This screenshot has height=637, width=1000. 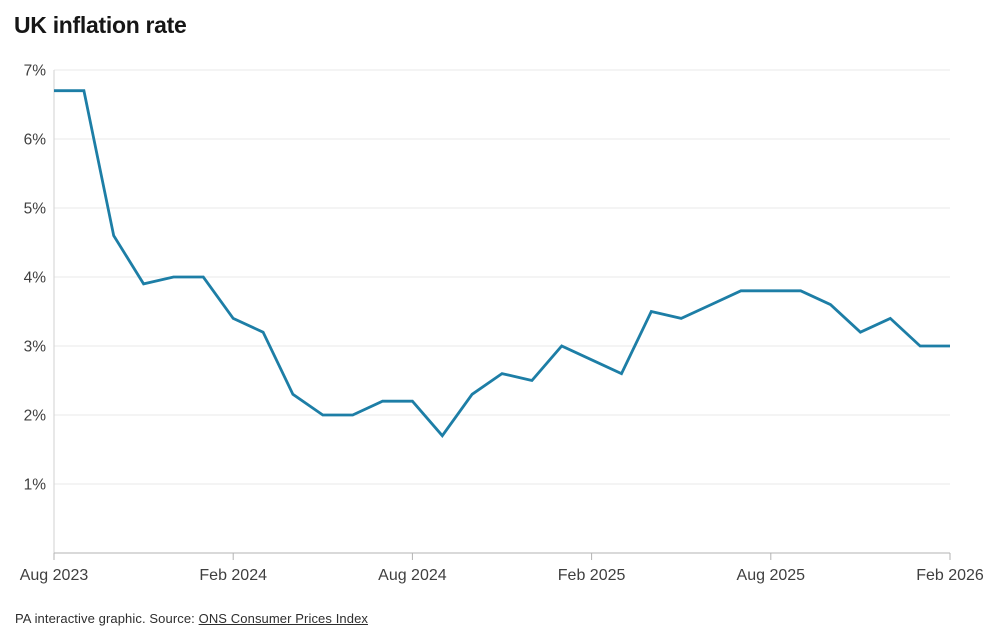 What do you see at coordinates (35, 71) in the screenshot?
I see `y-axis-label-7pct: 7%` at bounding box center [35, 71].